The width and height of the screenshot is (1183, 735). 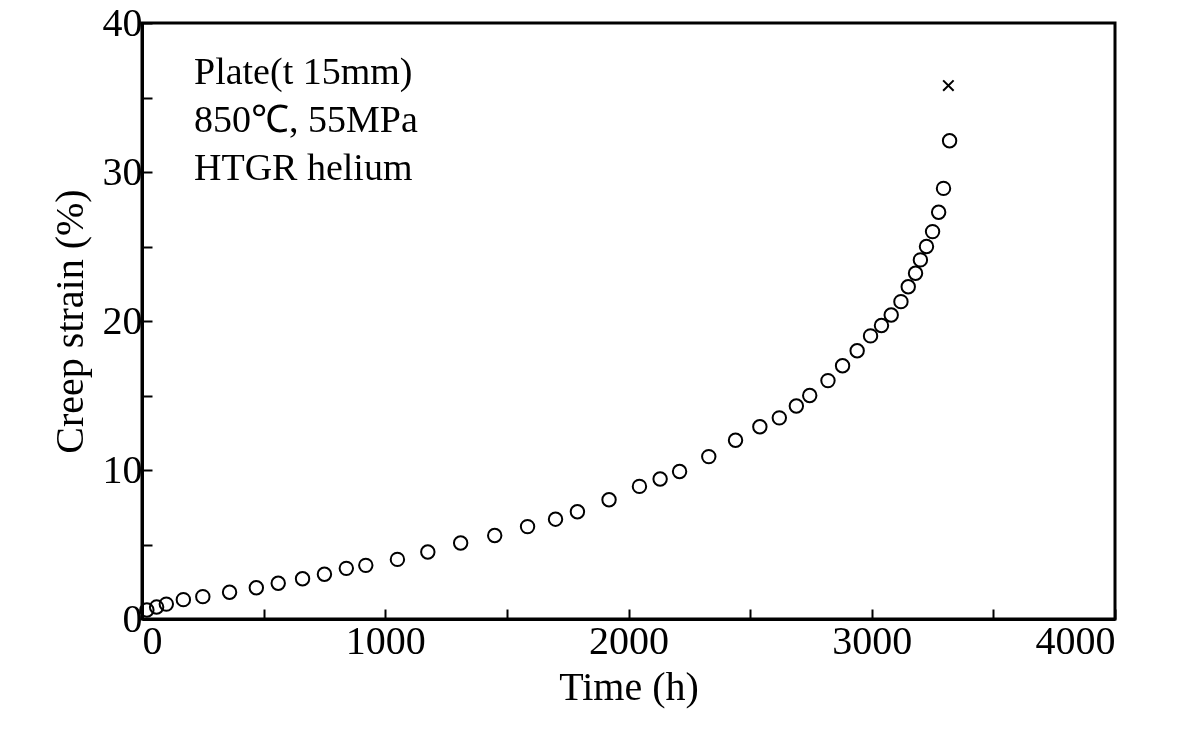 What do you see at coordinates (122, 320) in the screenshot?
I see `y-tick-label: 20` at bounding box center [122, 320].